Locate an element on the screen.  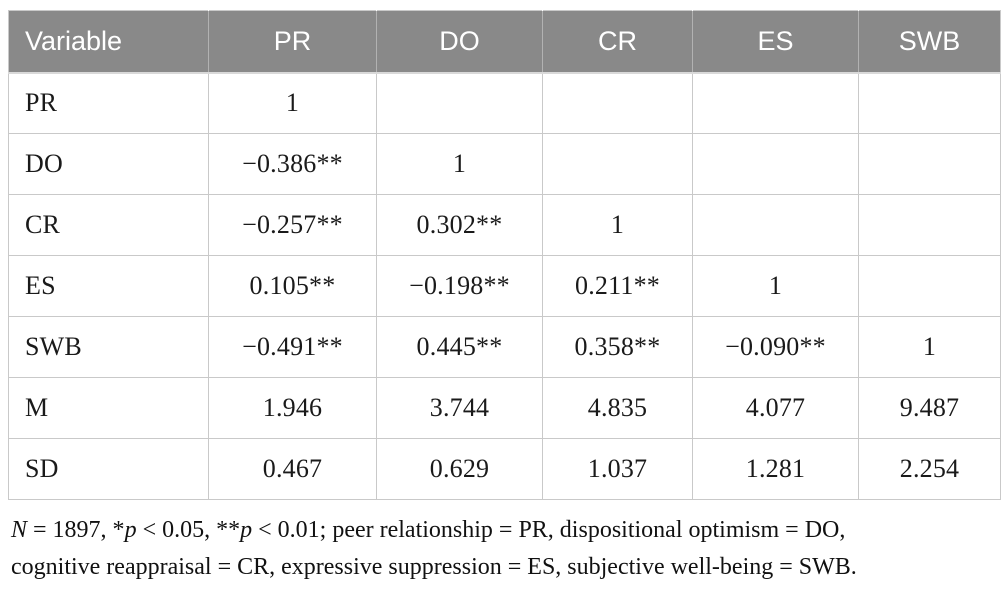
table-row: SD 0.467 0.629 1.037 1.281 2.254 is located at coordinates (504, 469).